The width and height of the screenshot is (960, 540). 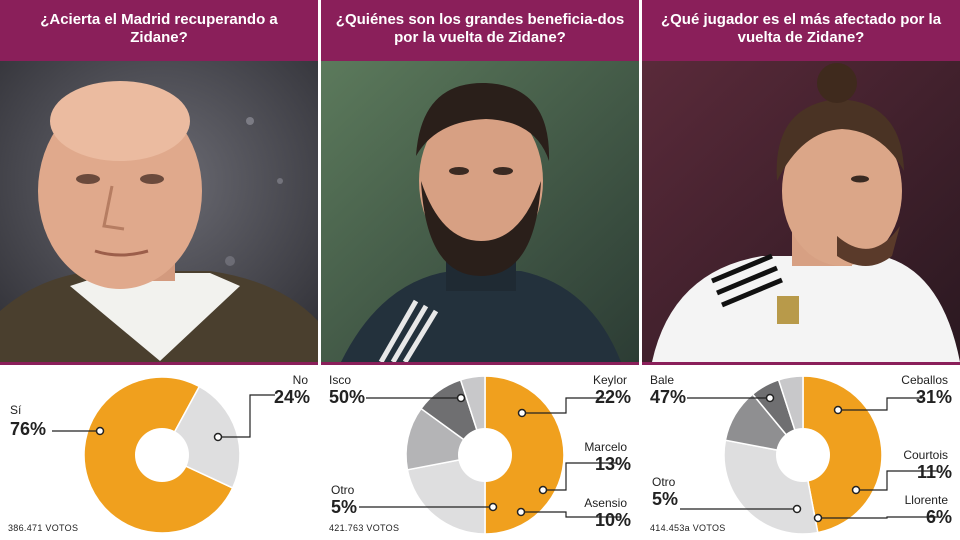 What do you see at coordinates (842, 454) in the screenshot?
I see `pie-slice-bale` at bounding box center [842, 454].